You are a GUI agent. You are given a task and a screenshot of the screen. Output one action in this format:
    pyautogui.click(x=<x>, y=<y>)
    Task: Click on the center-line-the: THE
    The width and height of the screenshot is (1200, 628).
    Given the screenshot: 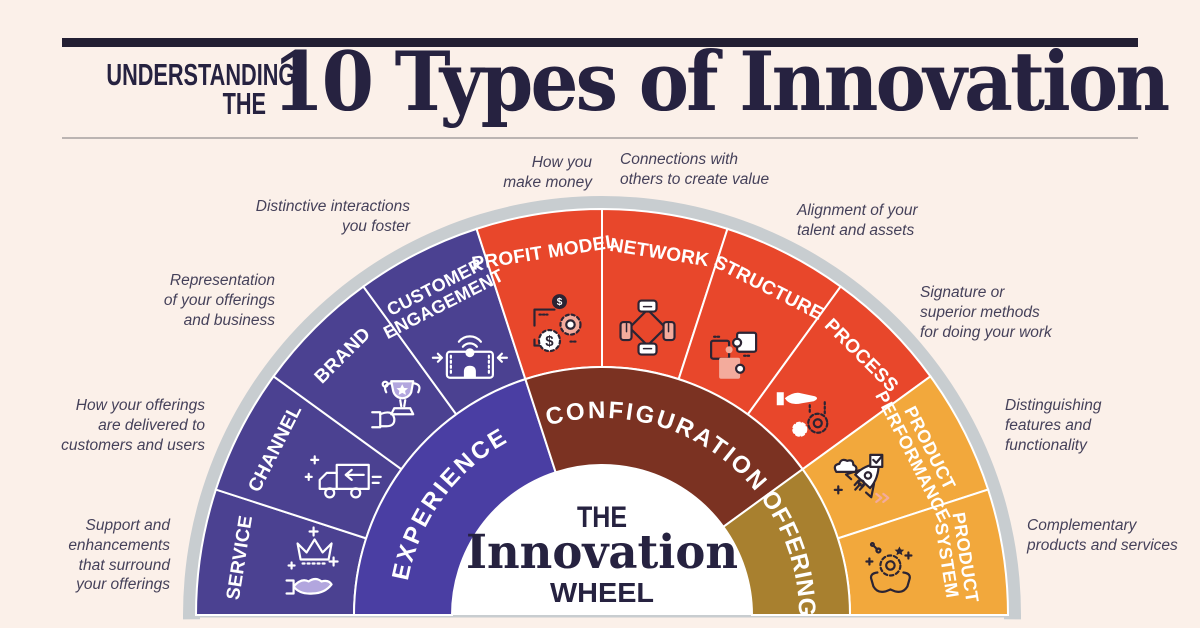 What is the action you would take?
    pyautogui.click(x=602, y=517)
    